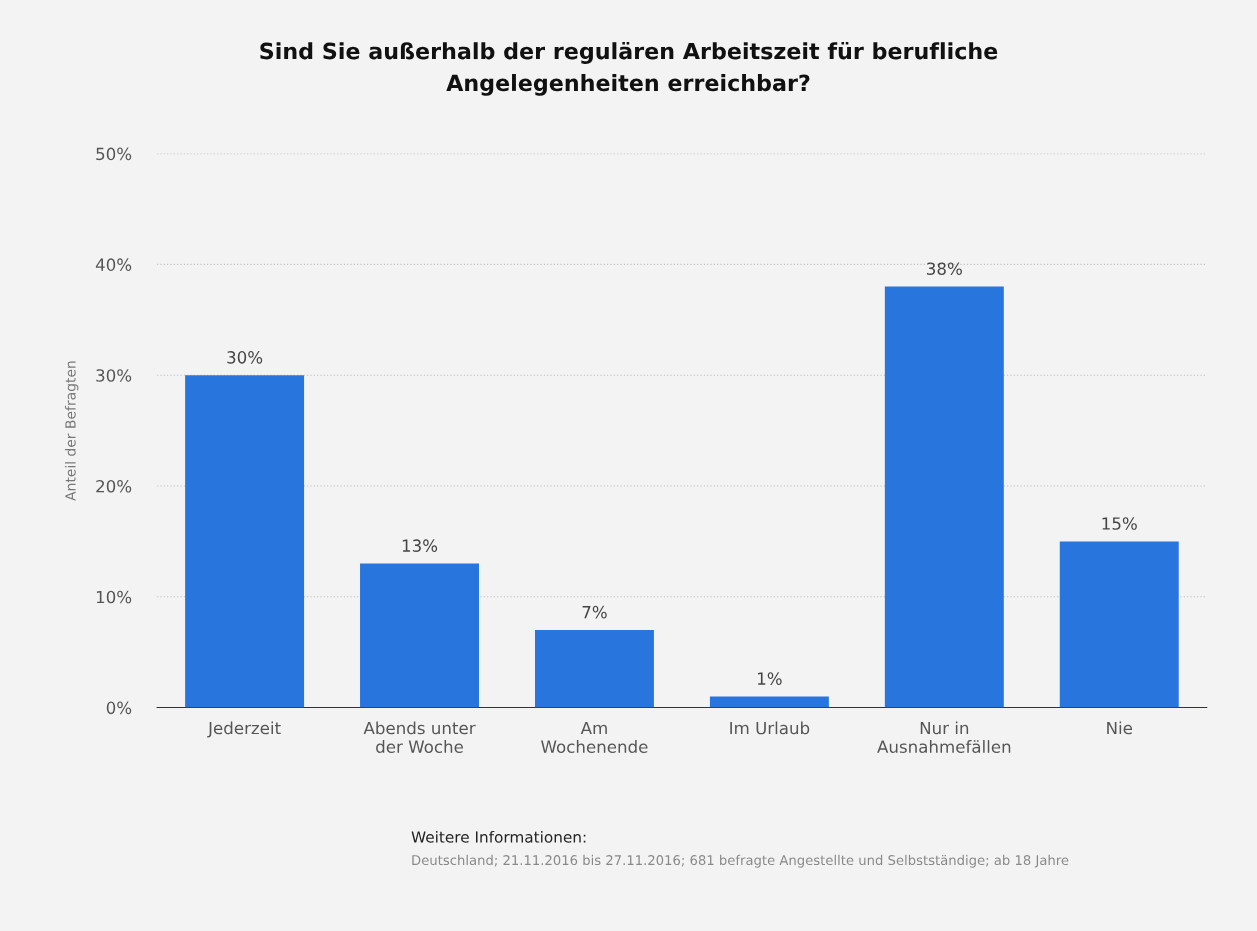 This screenshot has height=931, width=1257. Describe the element at coordinates (419, 737) in the screenshot. I see `x-tick-label: Abends unter der Woche` at that location.